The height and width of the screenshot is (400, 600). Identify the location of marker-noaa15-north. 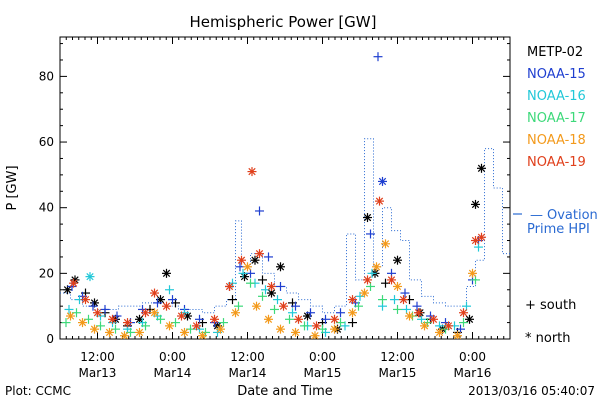
(382, 181).